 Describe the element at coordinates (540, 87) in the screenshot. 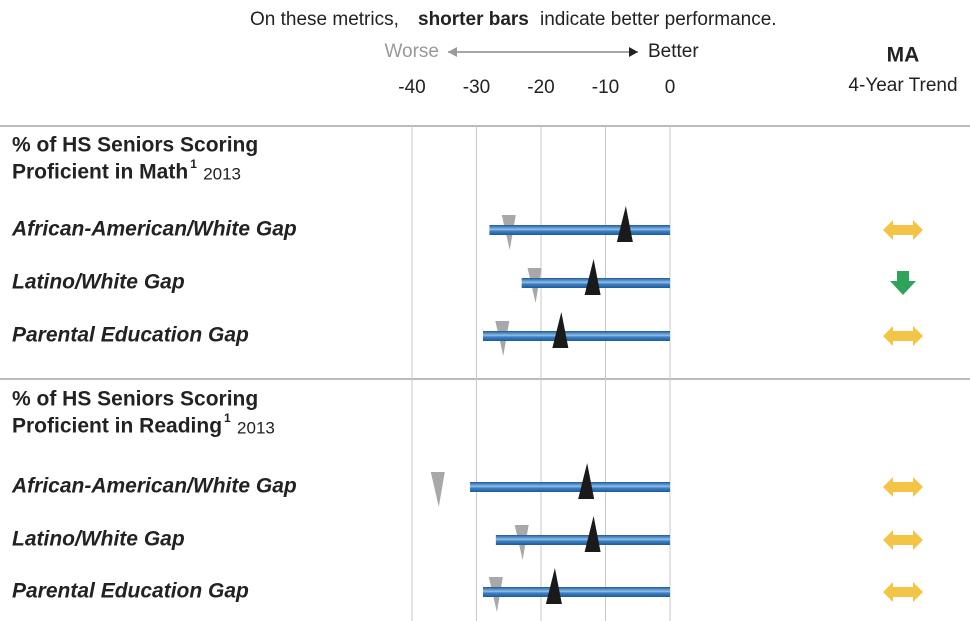

I see `x-tick-label: -20` at that location.